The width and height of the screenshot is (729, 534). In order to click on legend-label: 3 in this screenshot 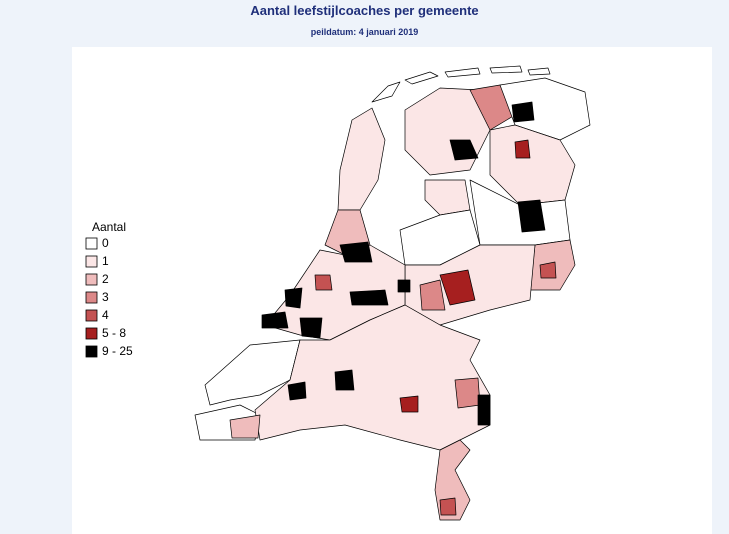, I will do `click(105, 297)`.